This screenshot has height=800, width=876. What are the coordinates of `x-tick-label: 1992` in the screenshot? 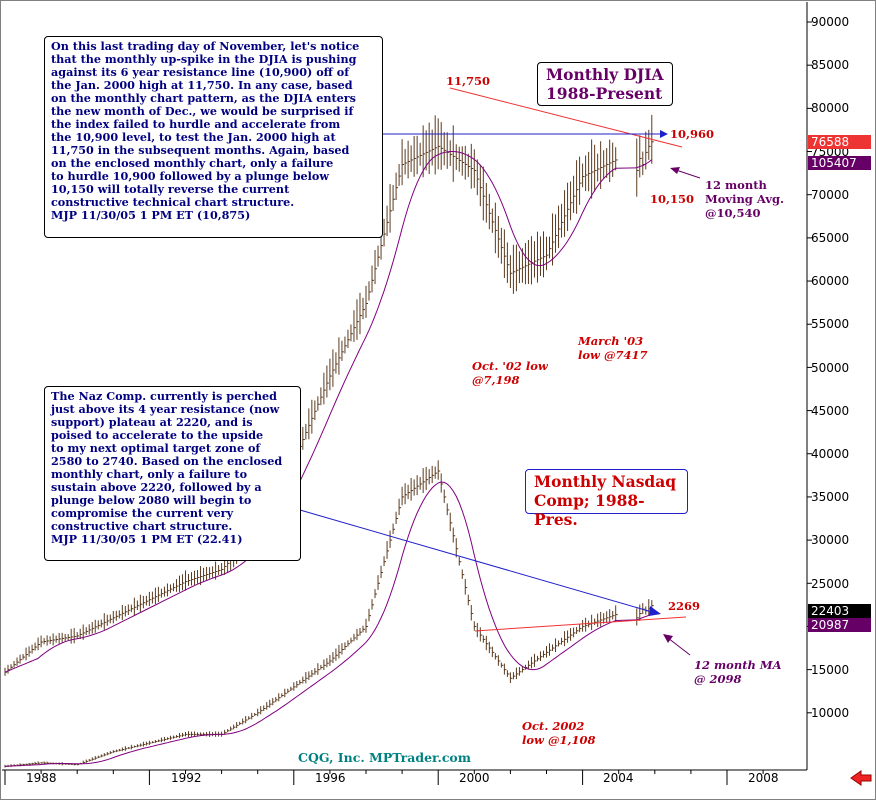 It's located at (186, 778).